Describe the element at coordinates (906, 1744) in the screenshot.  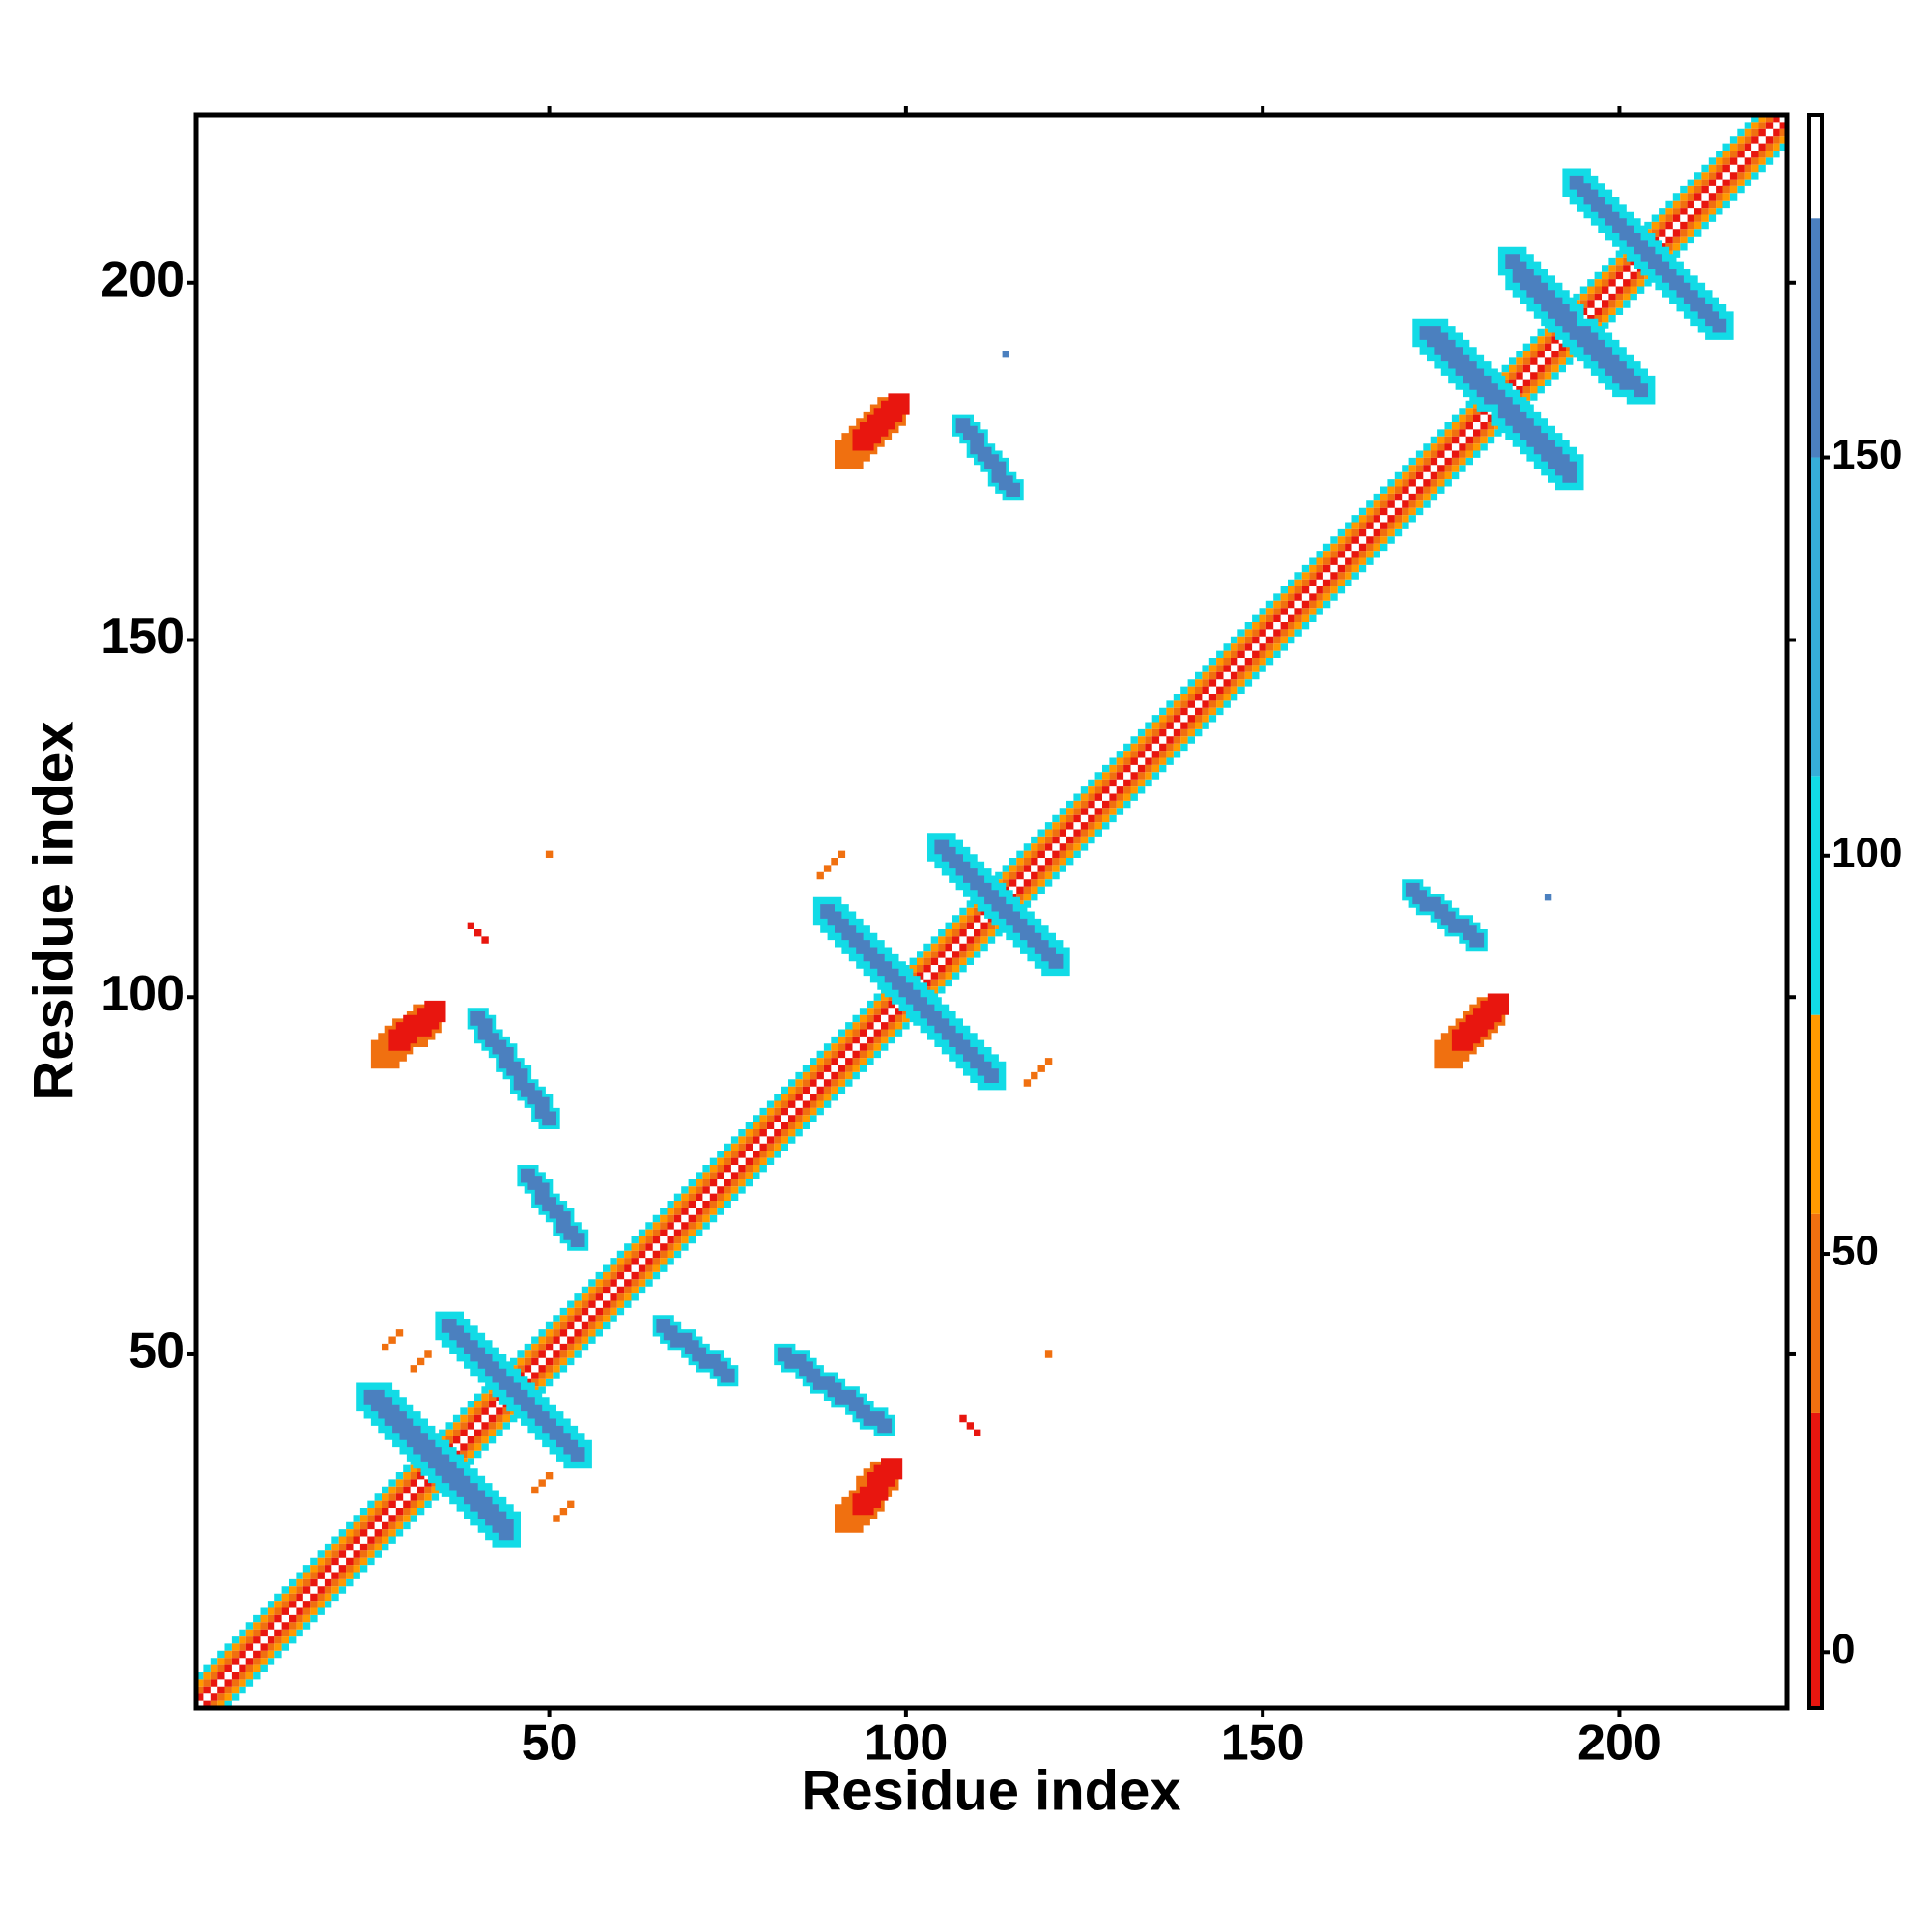
I see `x-tick-label: 100` at that location.